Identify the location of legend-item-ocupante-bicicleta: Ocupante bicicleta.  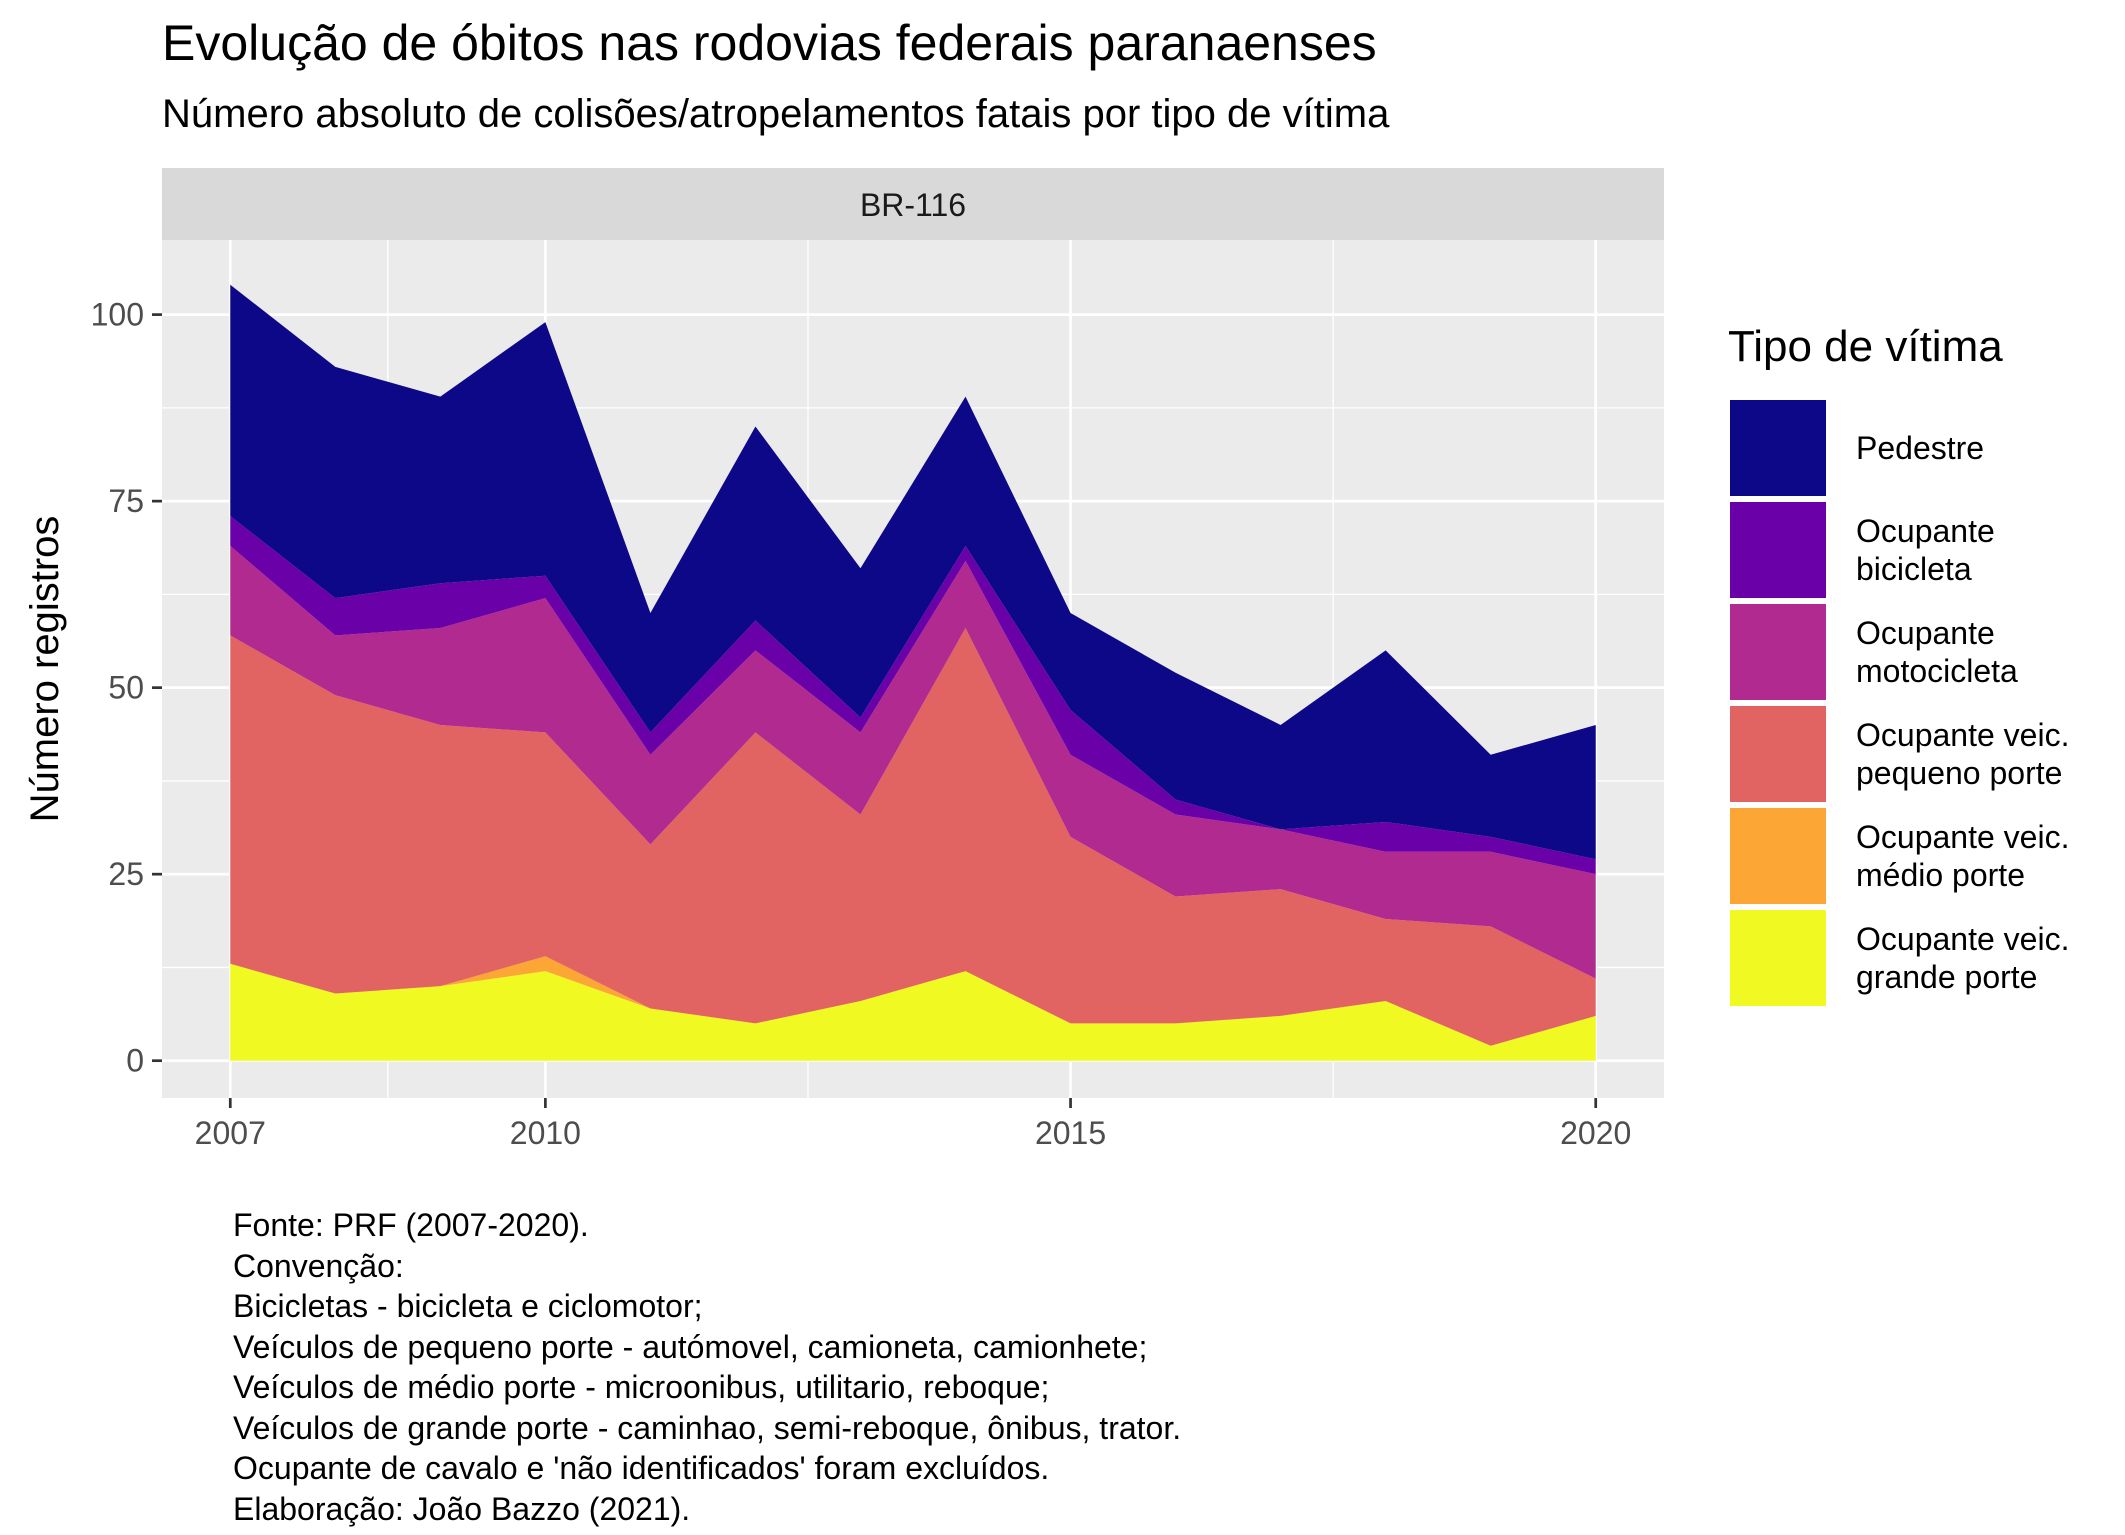
(1918, 550).